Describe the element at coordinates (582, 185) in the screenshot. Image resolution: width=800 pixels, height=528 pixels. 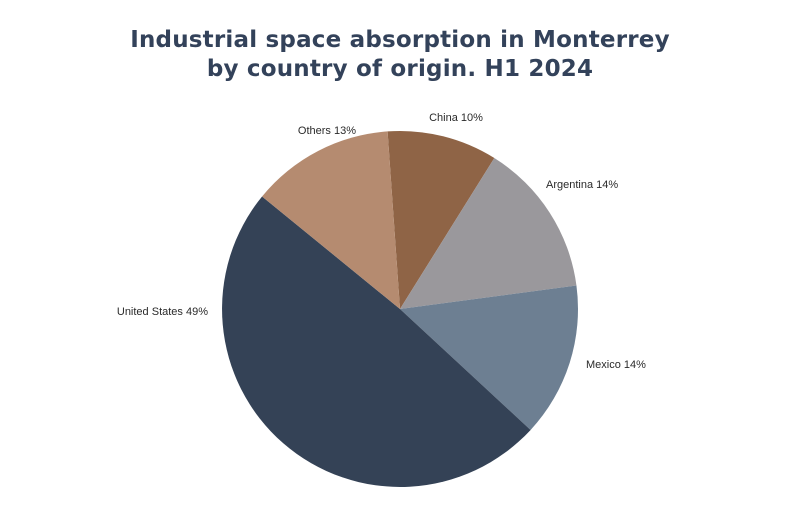
I see `slice-label-argentina: Argentina 14%` at that location.